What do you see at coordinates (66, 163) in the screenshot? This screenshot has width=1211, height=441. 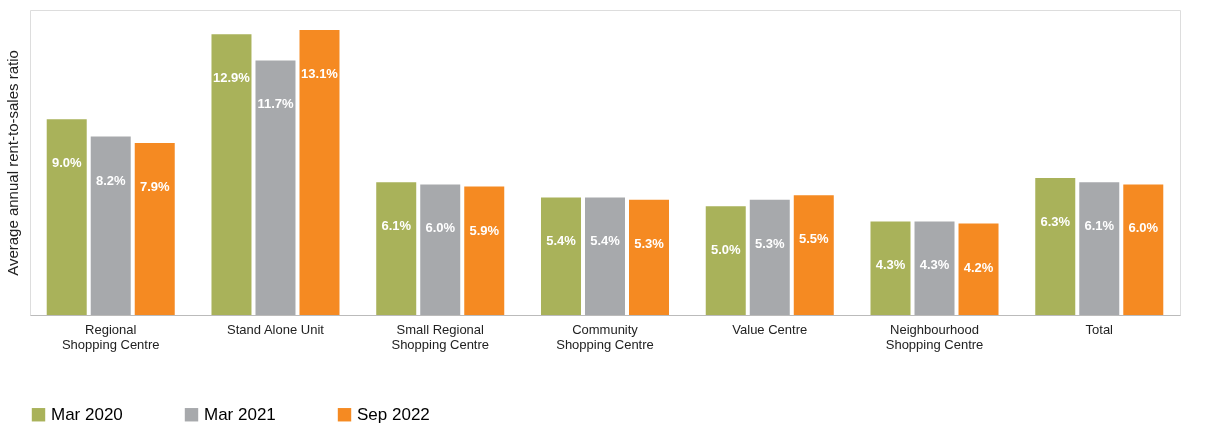 I see `data-label: 9.0%` at bounding box center [66, 163].